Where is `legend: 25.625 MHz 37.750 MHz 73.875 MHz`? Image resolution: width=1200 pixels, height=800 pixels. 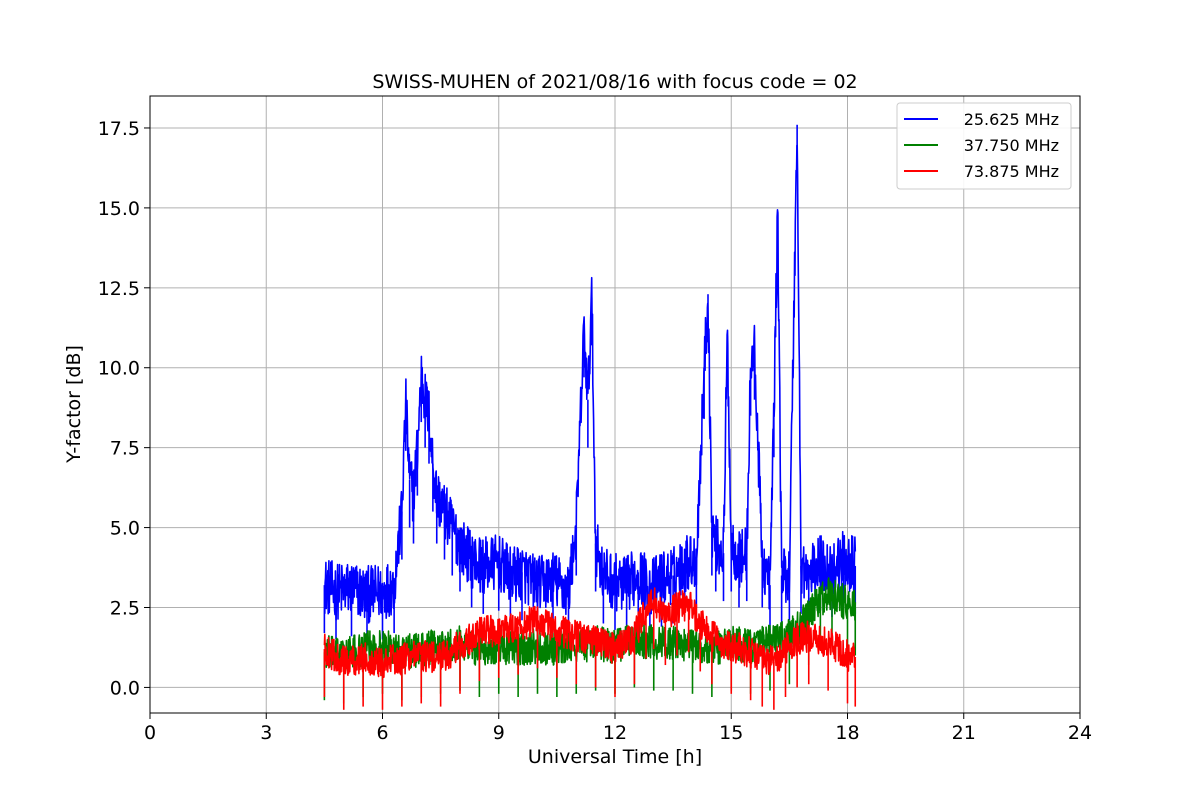 legend: 25.625 MHz 37.750 MHz 73.875 MHz is located at coordinates (984, 146).